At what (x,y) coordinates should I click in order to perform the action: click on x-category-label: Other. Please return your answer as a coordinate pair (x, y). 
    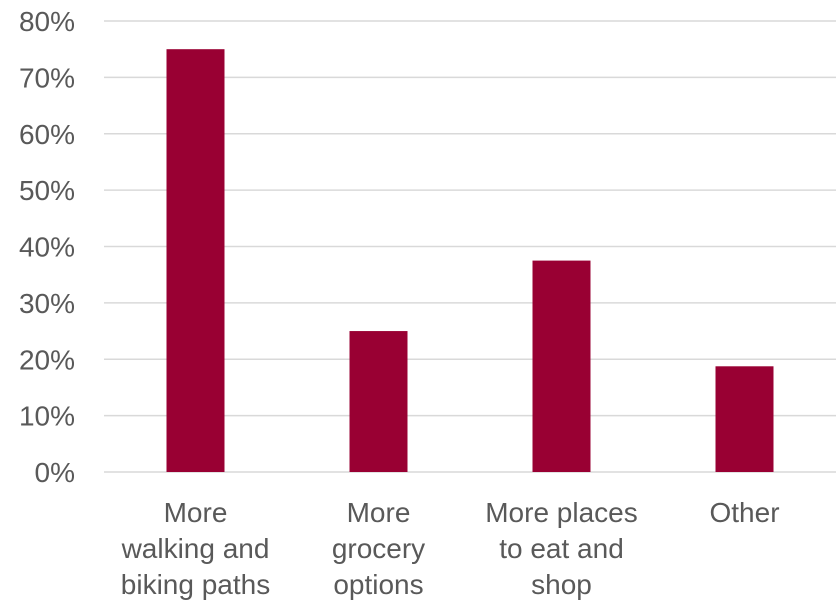
    Looking at the image, I should click on (744, 512).